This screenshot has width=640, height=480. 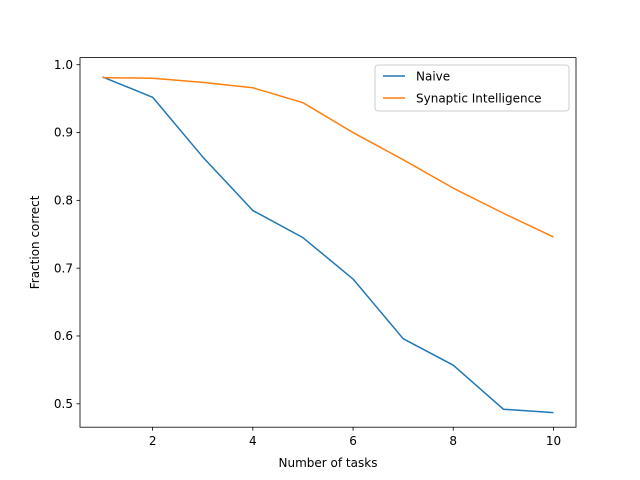 I want to click on x-axis-label: Number of tasks, so click(x=328, y=463).